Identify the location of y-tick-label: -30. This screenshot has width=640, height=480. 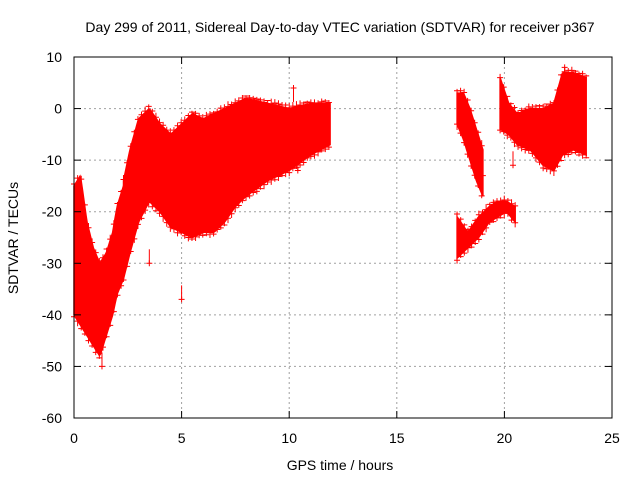
(52, 263).